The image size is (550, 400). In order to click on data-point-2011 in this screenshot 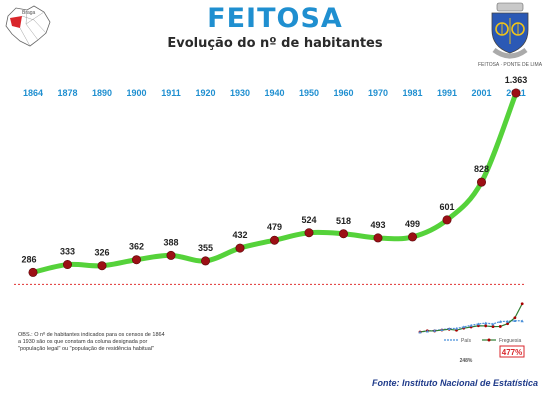, I will do `click(516, 93)`.